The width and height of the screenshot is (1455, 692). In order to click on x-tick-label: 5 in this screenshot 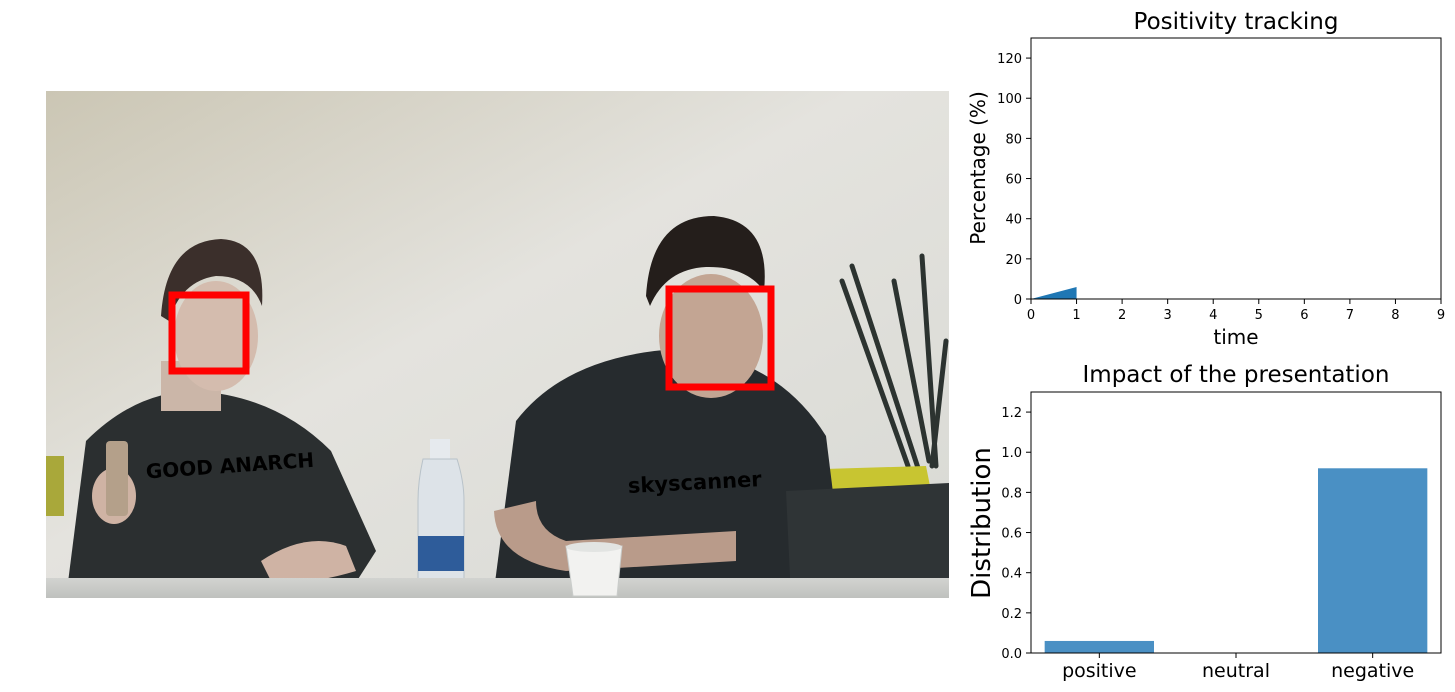, I will do `click(1259, 315)`.